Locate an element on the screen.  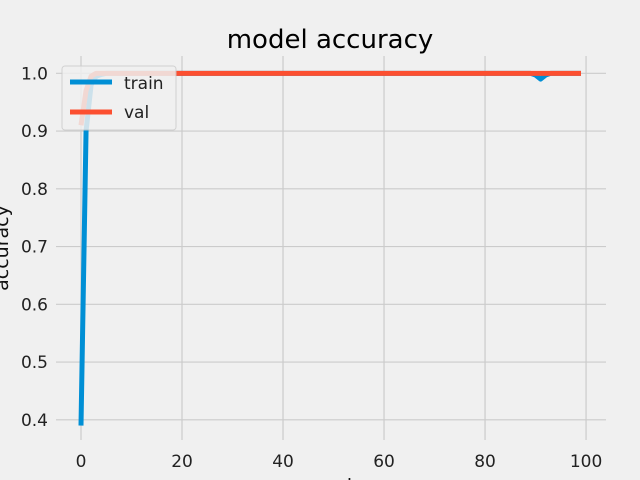
legend-label-train: train is located at coordinates (144, 84).